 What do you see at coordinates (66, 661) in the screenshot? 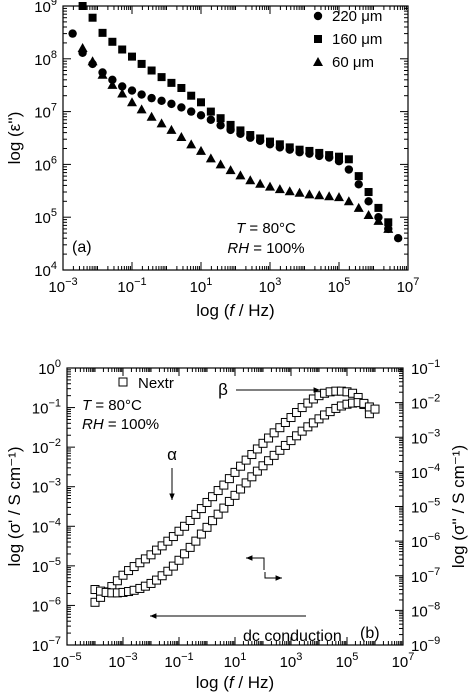
I see `x-tick-label-b: 10⁻⁵` at bounding box center [66, 661].